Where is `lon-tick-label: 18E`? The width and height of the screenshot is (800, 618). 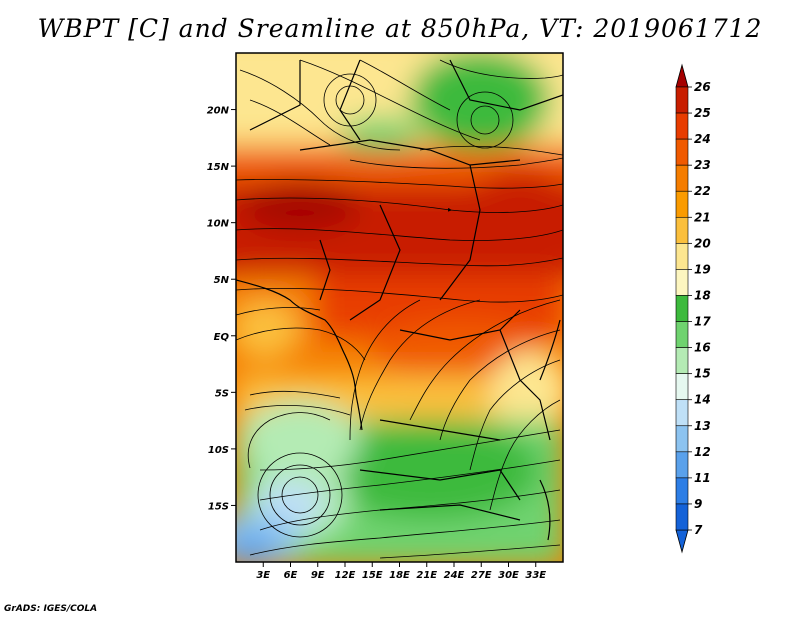
lon-tick-label: 18E is located at coordinates (399, 575).